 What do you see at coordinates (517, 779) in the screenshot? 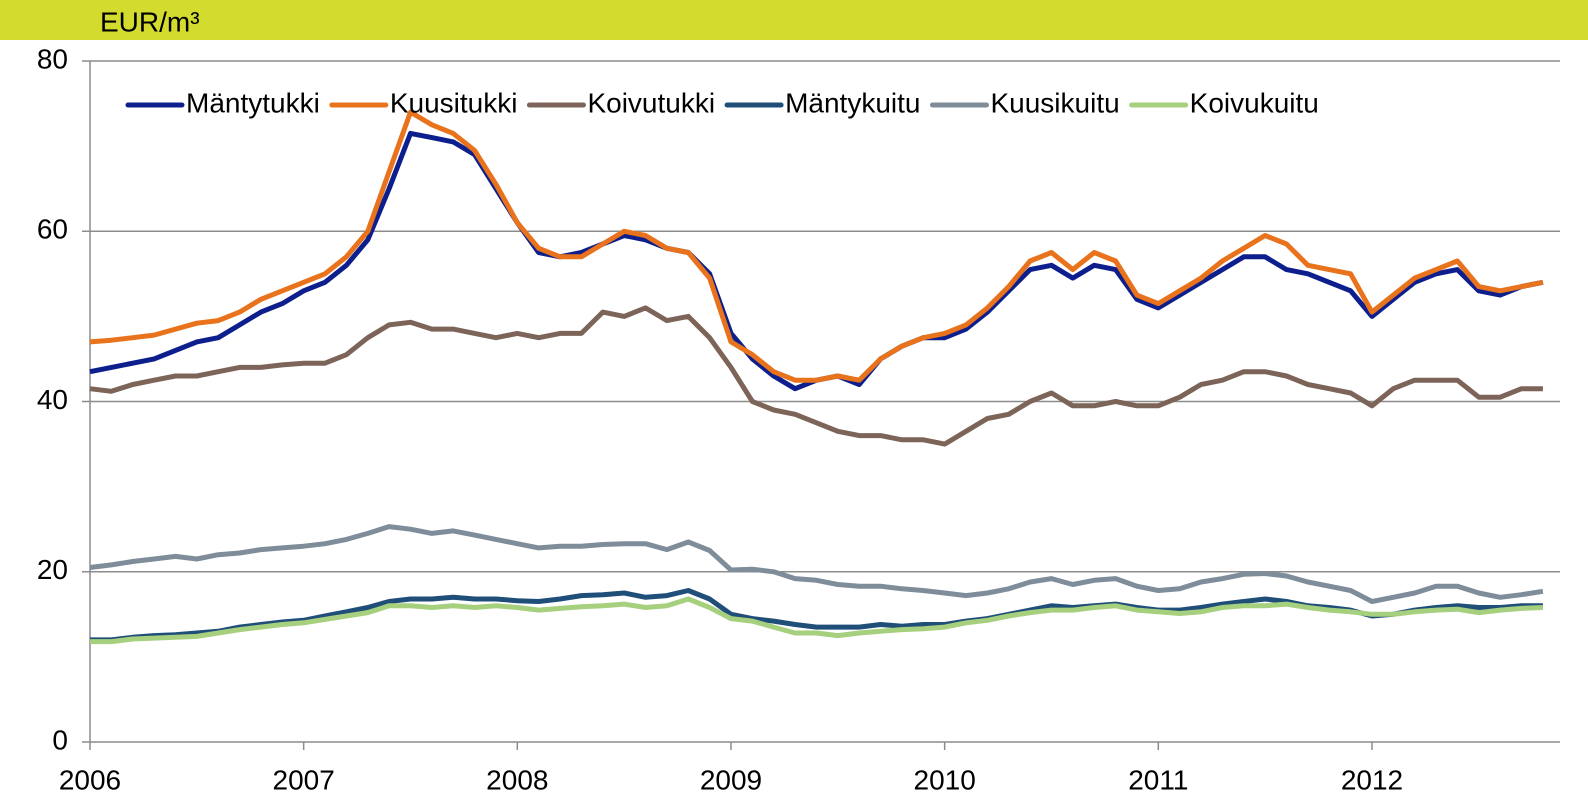
I see `x-tick-label: 2008` at bounding box center [517, 779].